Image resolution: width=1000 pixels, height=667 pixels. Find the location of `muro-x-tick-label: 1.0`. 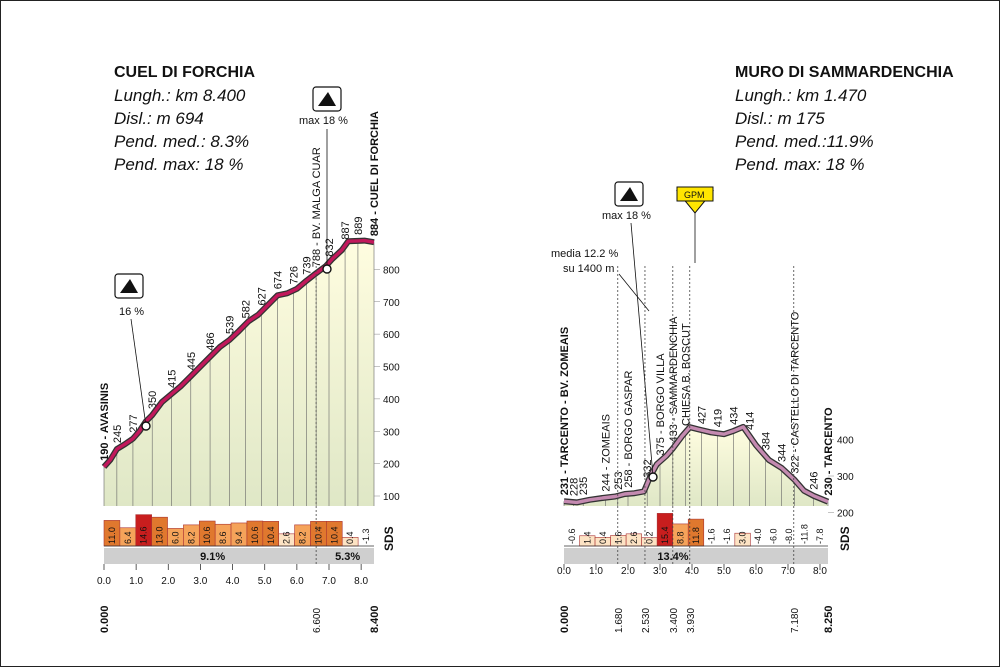

muro-x-tick-label: 1.0 is located at coordinates (596, 571).